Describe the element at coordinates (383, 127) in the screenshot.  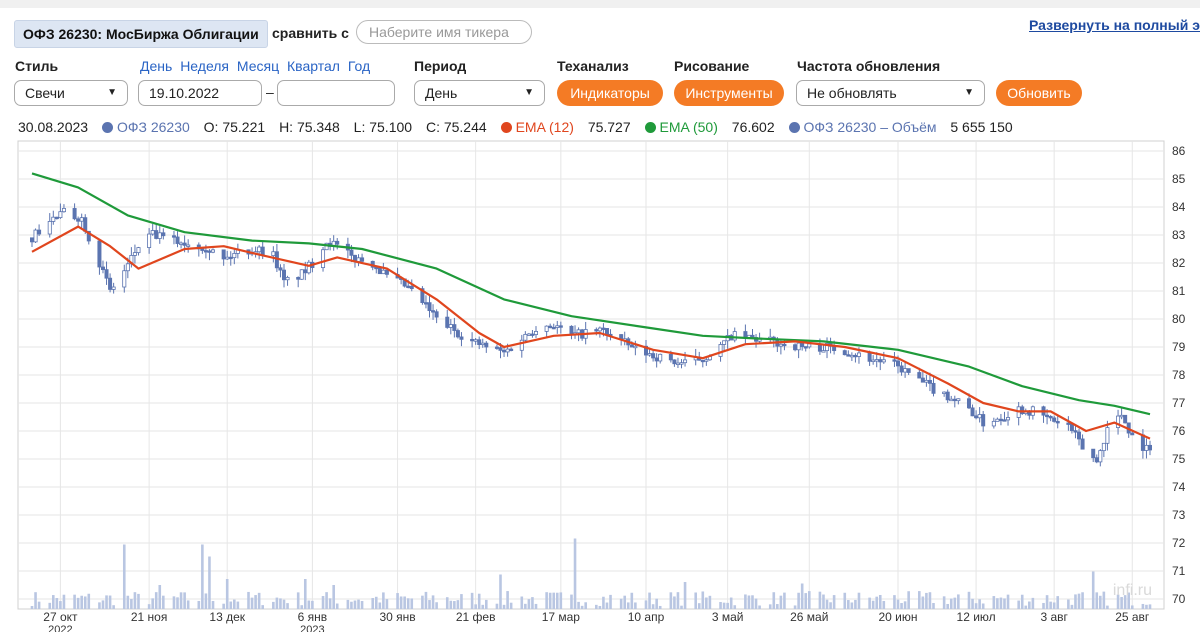
I see `legend-low: L: 75.100` at that location.